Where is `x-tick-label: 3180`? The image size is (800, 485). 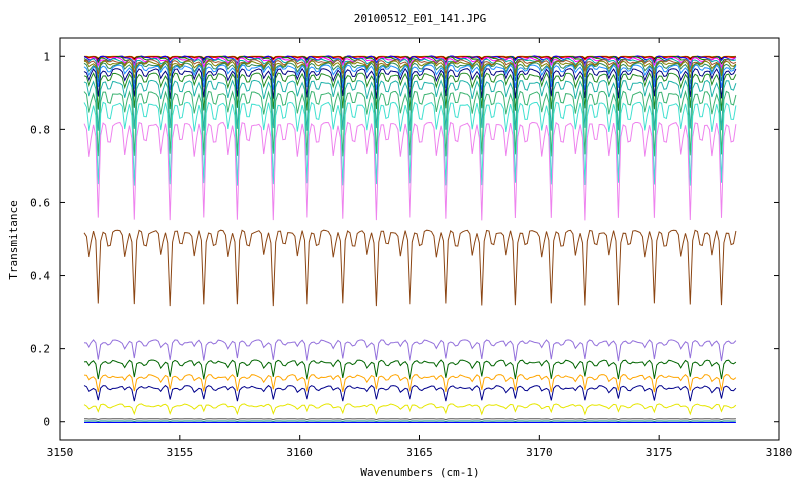
x-tick-label: 3180 is located at coordinates (779, 452).